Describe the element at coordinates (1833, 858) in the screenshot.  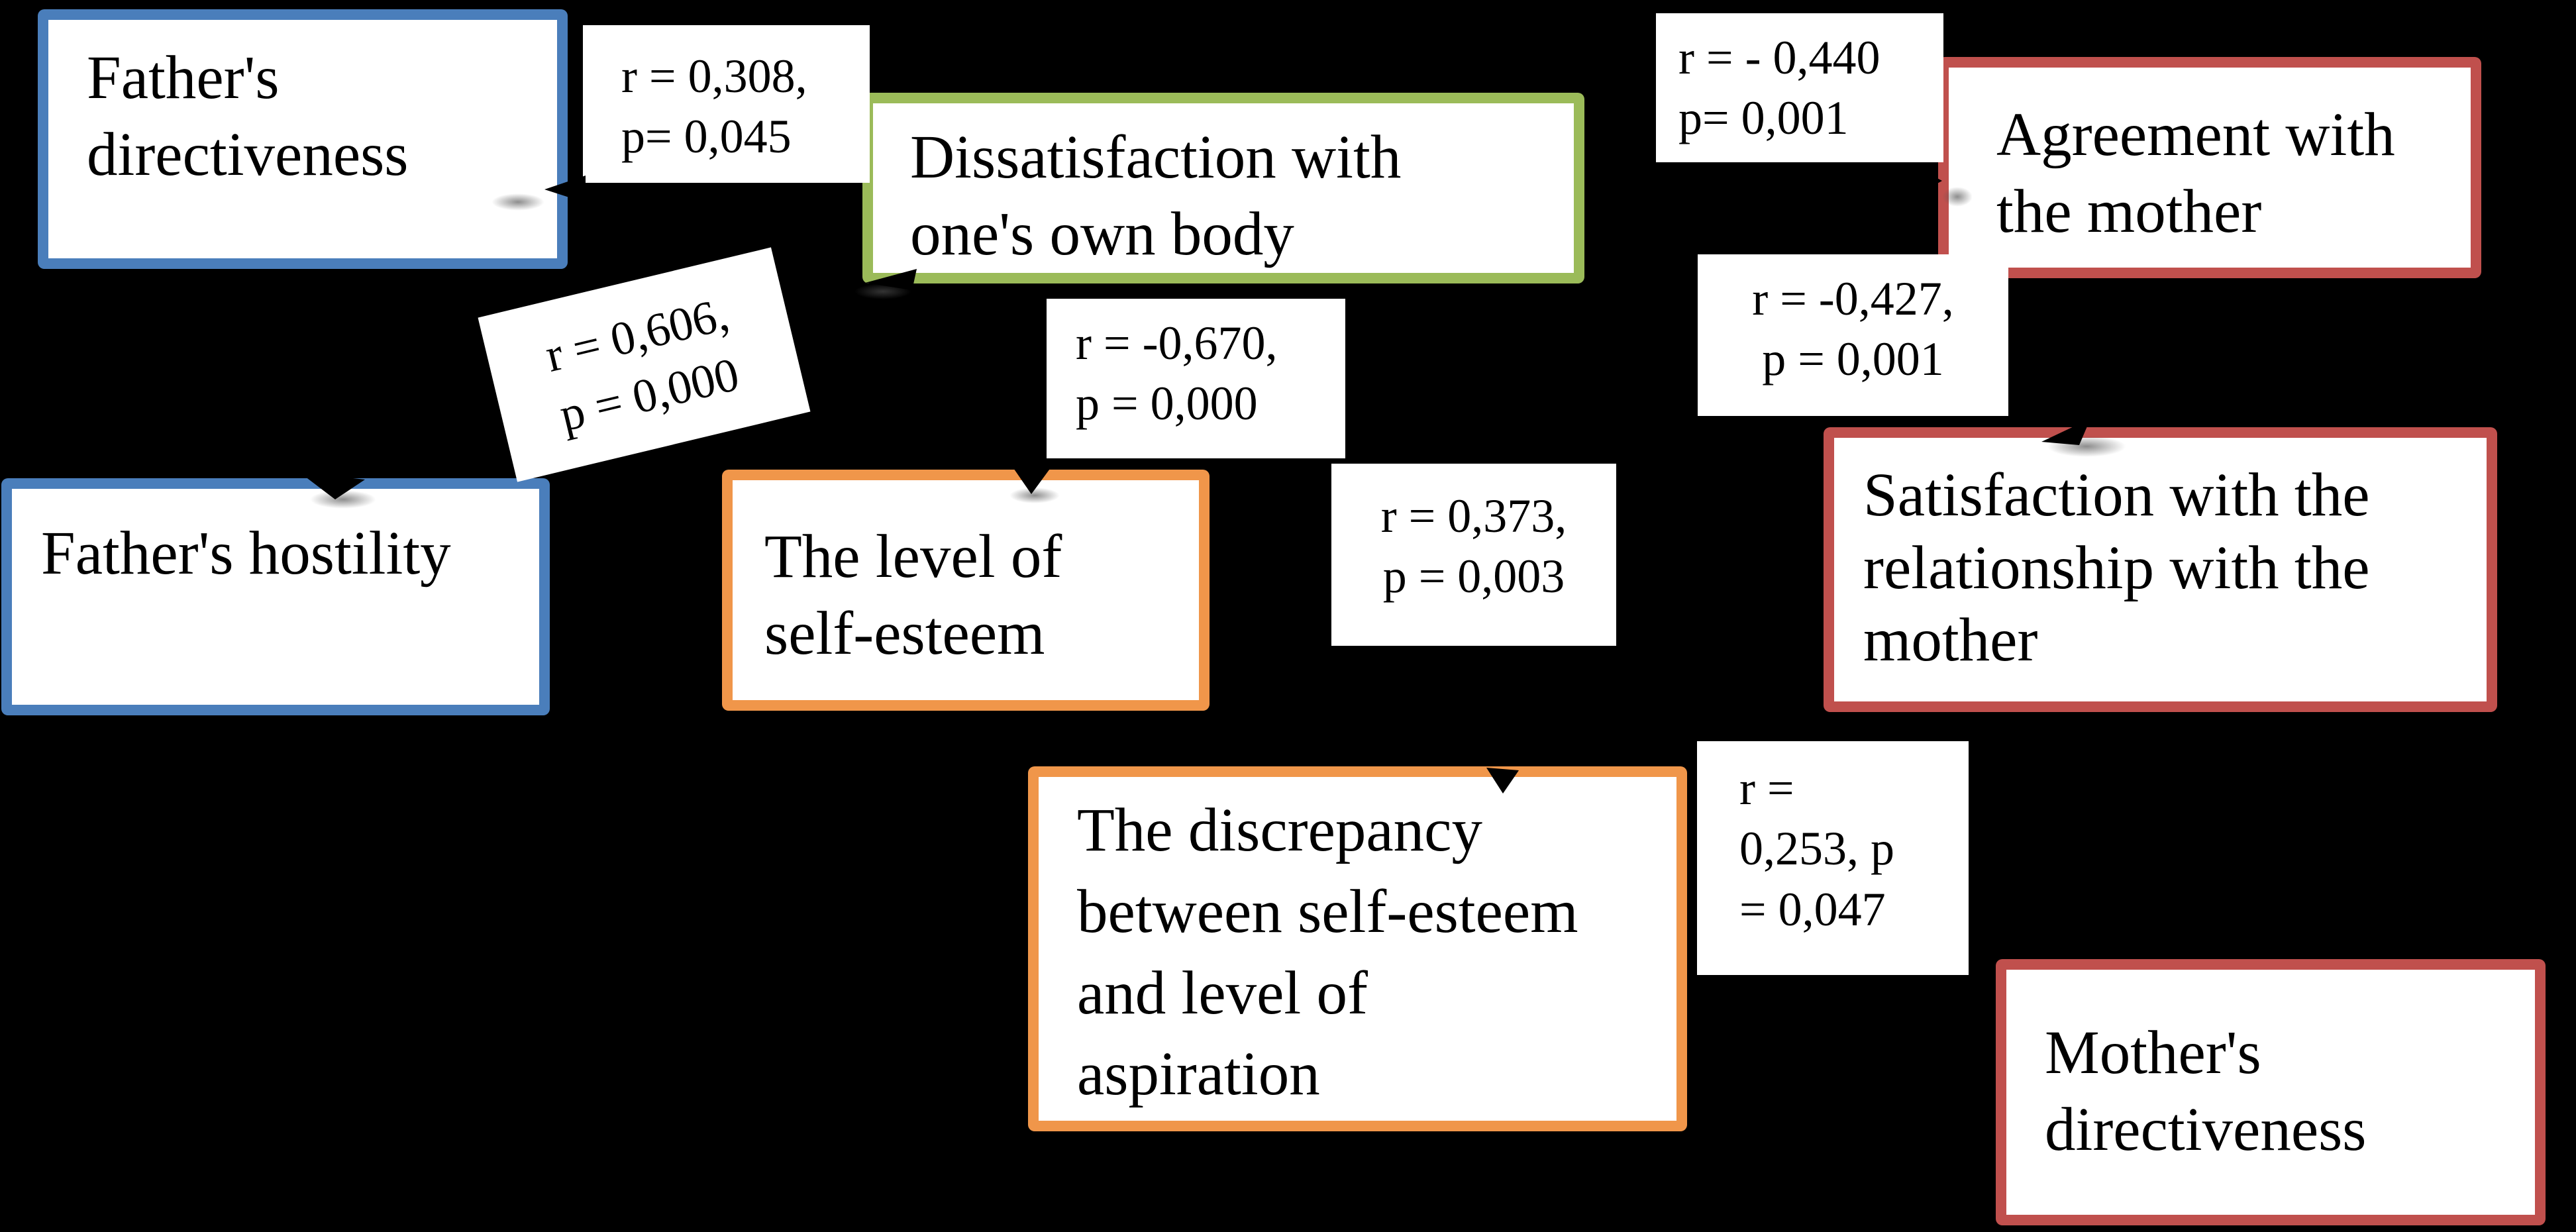
I see `correlation-label-r-0253: r = 0,253, p = 0,047` at that location.